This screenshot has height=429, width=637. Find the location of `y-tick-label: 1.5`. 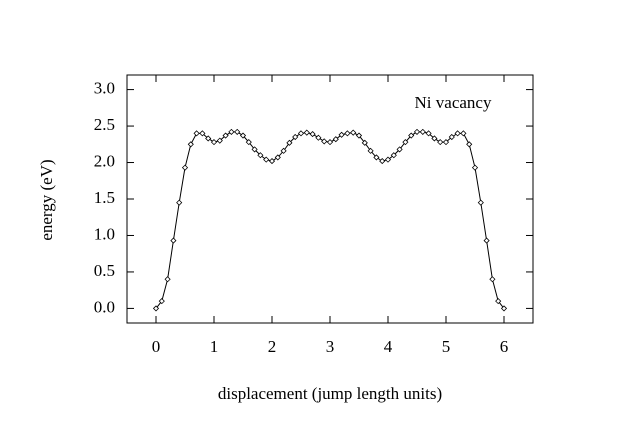

y-tick-label: 1.5 is located at coordinates (104, 197).